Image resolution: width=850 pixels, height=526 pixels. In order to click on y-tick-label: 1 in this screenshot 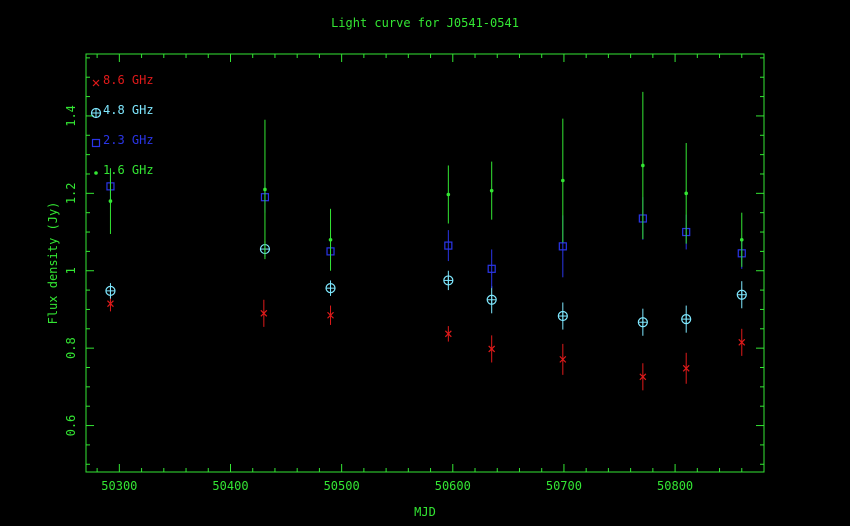, I will do `click(71, 270)`.